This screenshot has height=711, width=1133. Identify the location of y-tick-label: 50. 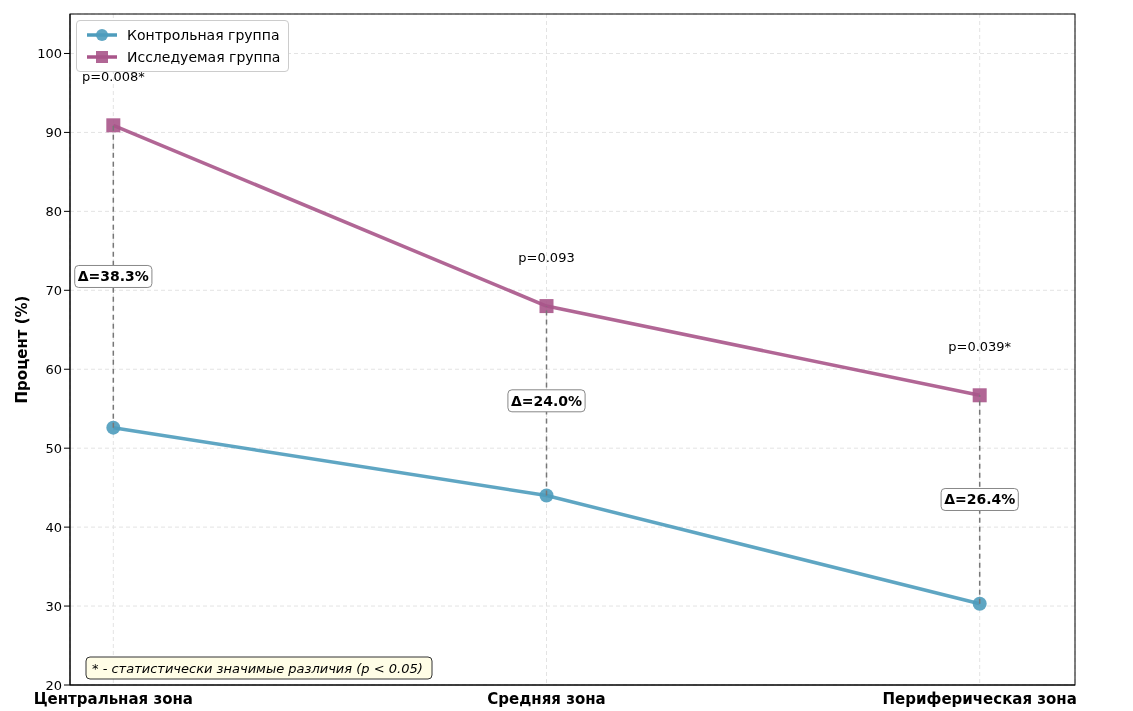
(53, 448).